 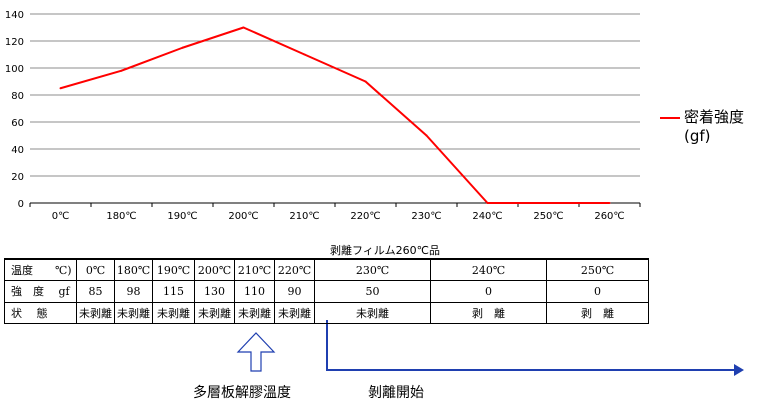 I want to click on peel-start-label: 剝離開始, so click(x=396, y=393).